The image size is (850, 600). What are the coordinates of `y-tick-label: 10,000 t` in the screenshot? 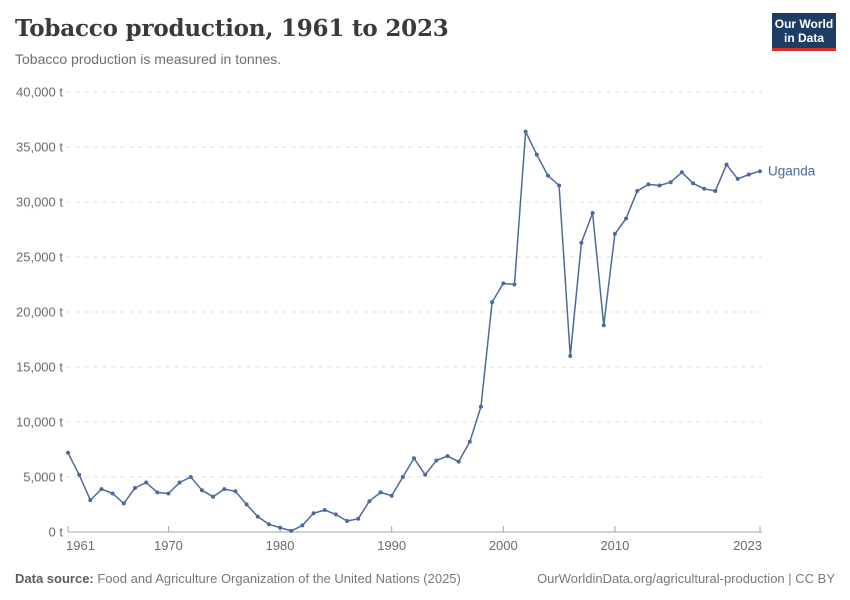 It's located at (39, 422).